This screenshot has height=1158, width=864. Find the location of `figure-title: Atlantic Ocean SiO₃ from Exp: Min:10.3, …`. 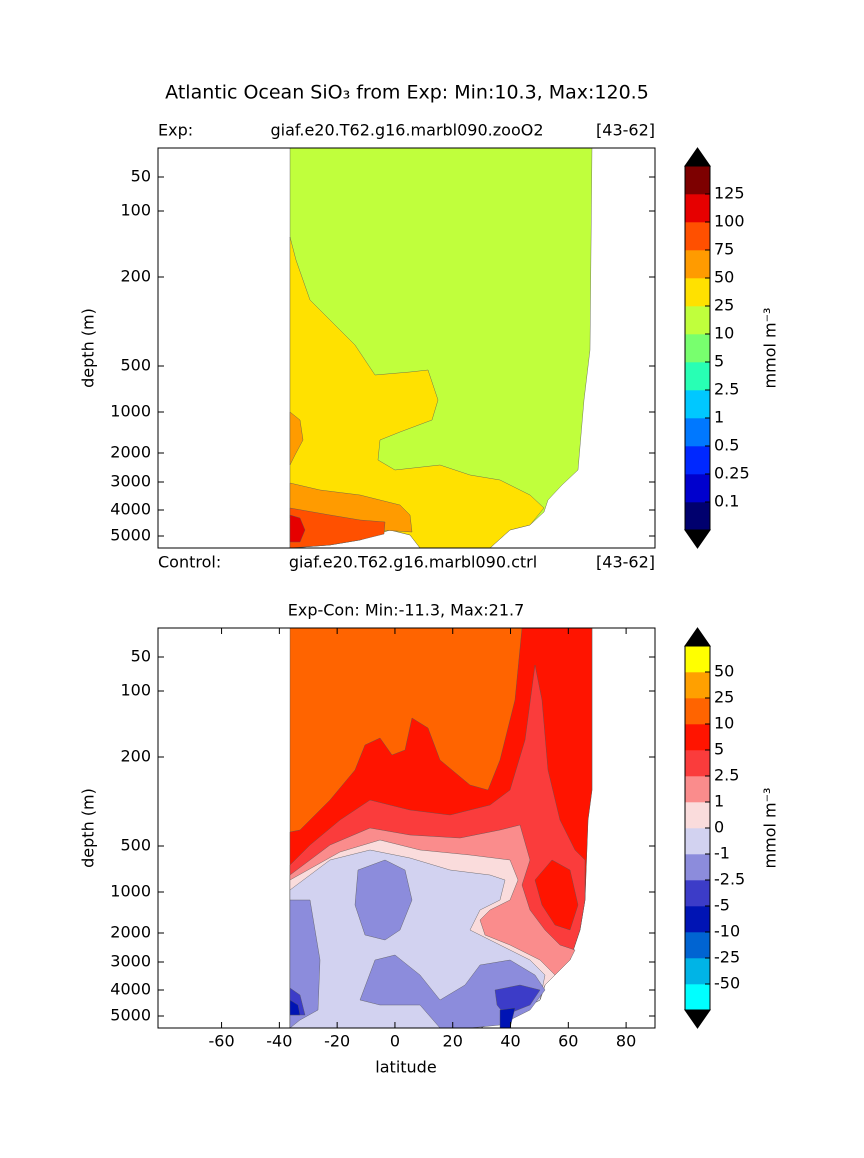

figure-title: Atlantic Ocean SiO₃ from Exp: Min:10.3, … is located at coordinates (407, 93).